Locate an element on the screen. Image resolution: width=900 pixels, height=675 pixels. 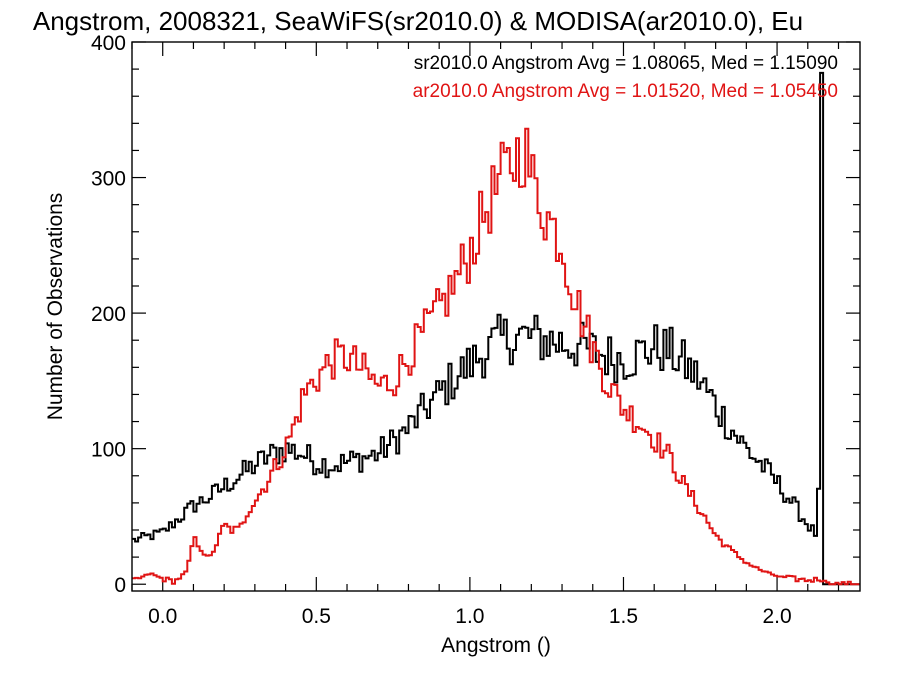
x-tick-label: 2.0 is located at coordinates (776, 616).